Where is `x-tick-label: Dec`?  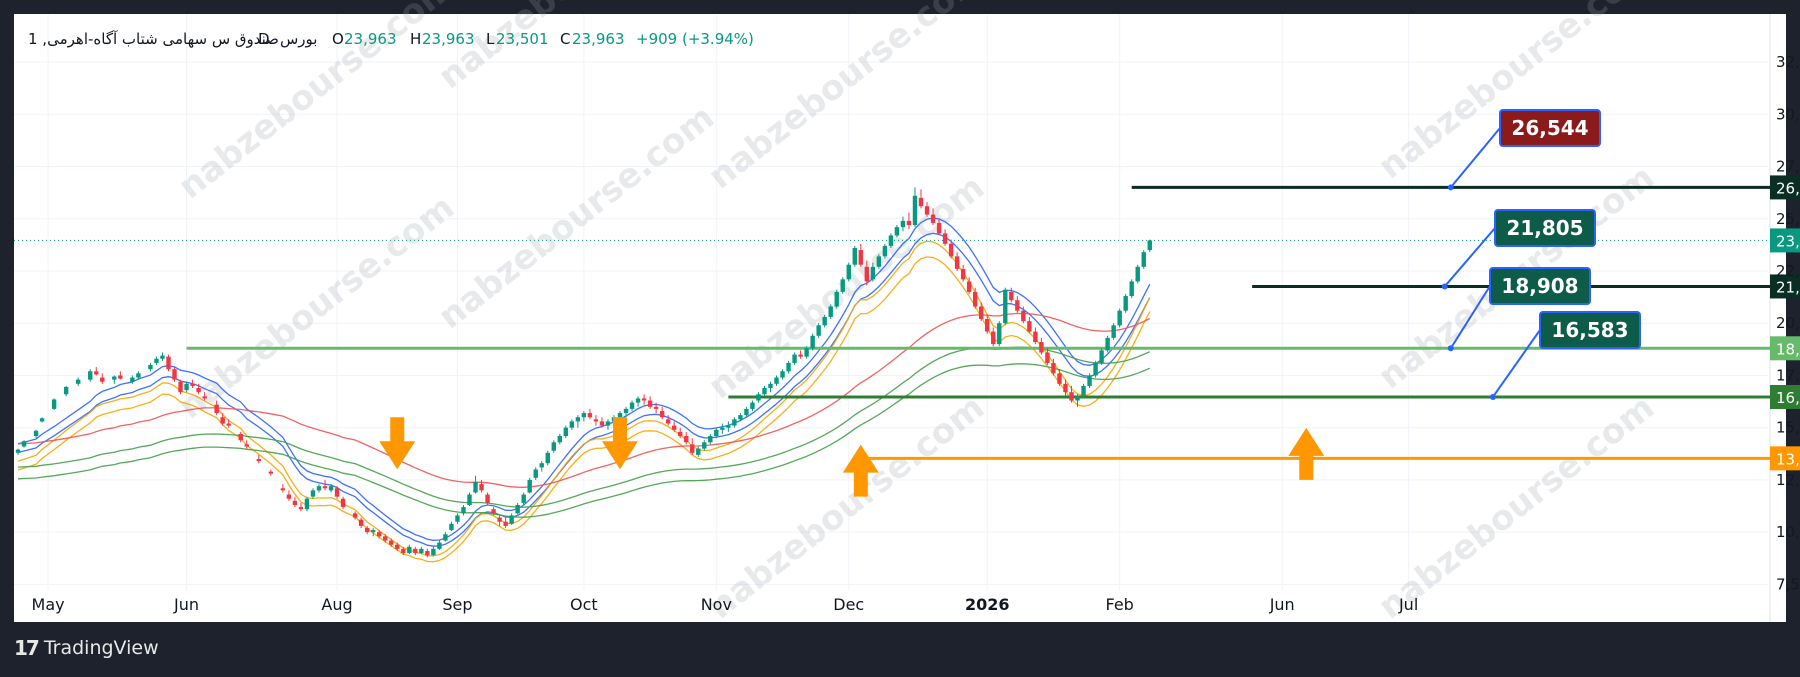 x-tick-label: Dec is located at coordinates (848, 604).